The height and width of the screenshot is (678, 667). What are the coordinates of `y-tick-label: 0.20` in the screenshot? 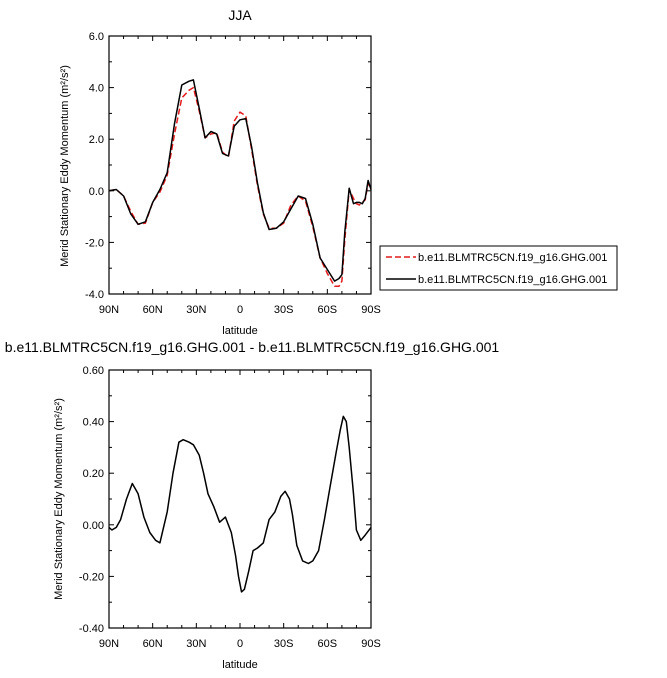 It's located at (93, 474).